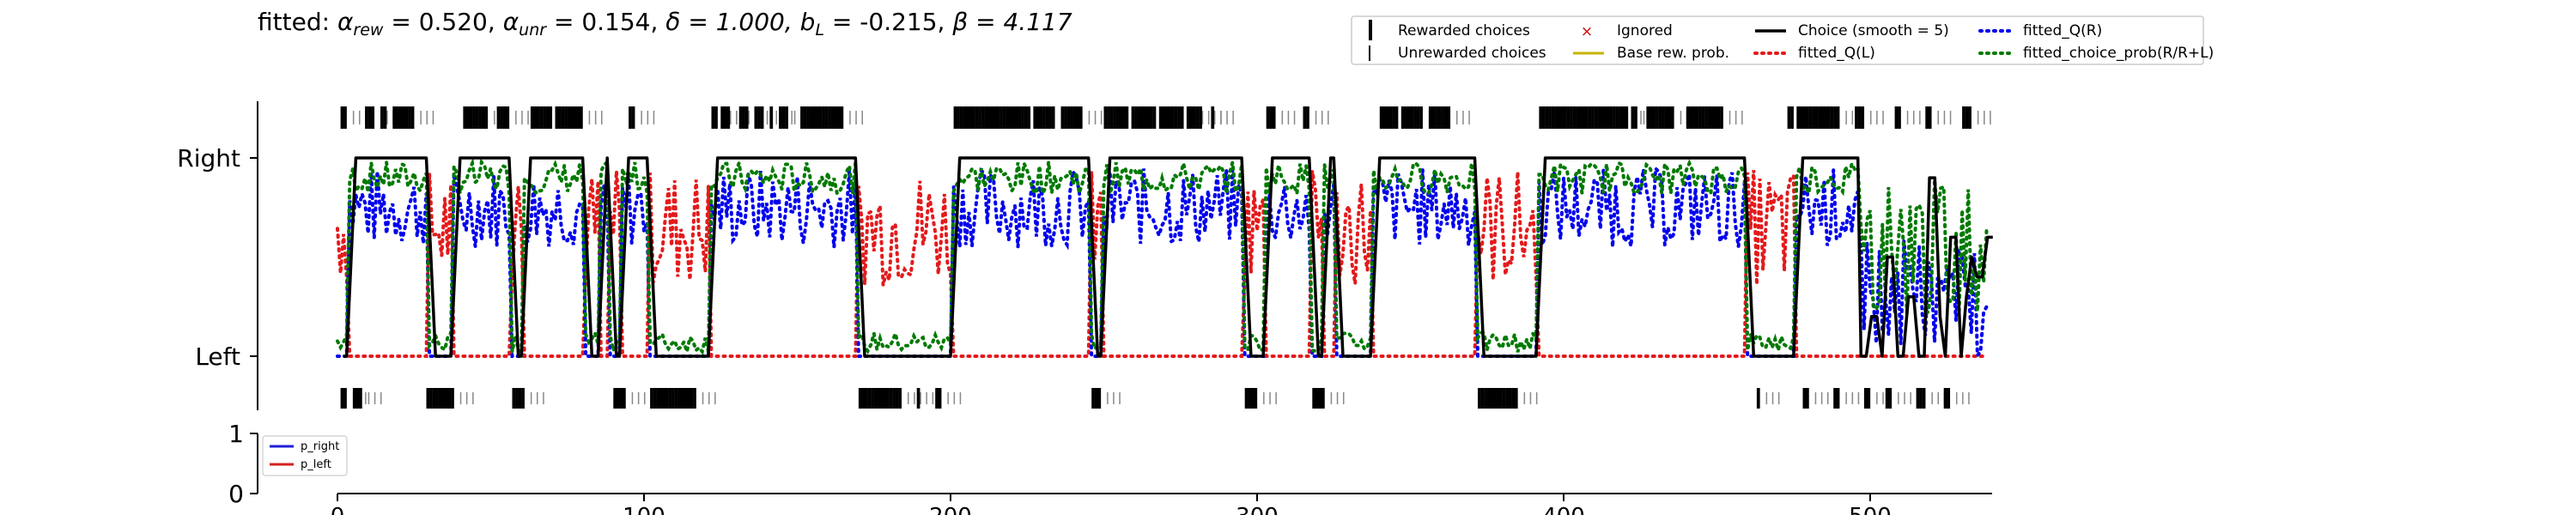 This screenshot has width=2576, height=515. I want to click on legend-label-unrewarded: Unrewarded choices, so click(1472, 53).